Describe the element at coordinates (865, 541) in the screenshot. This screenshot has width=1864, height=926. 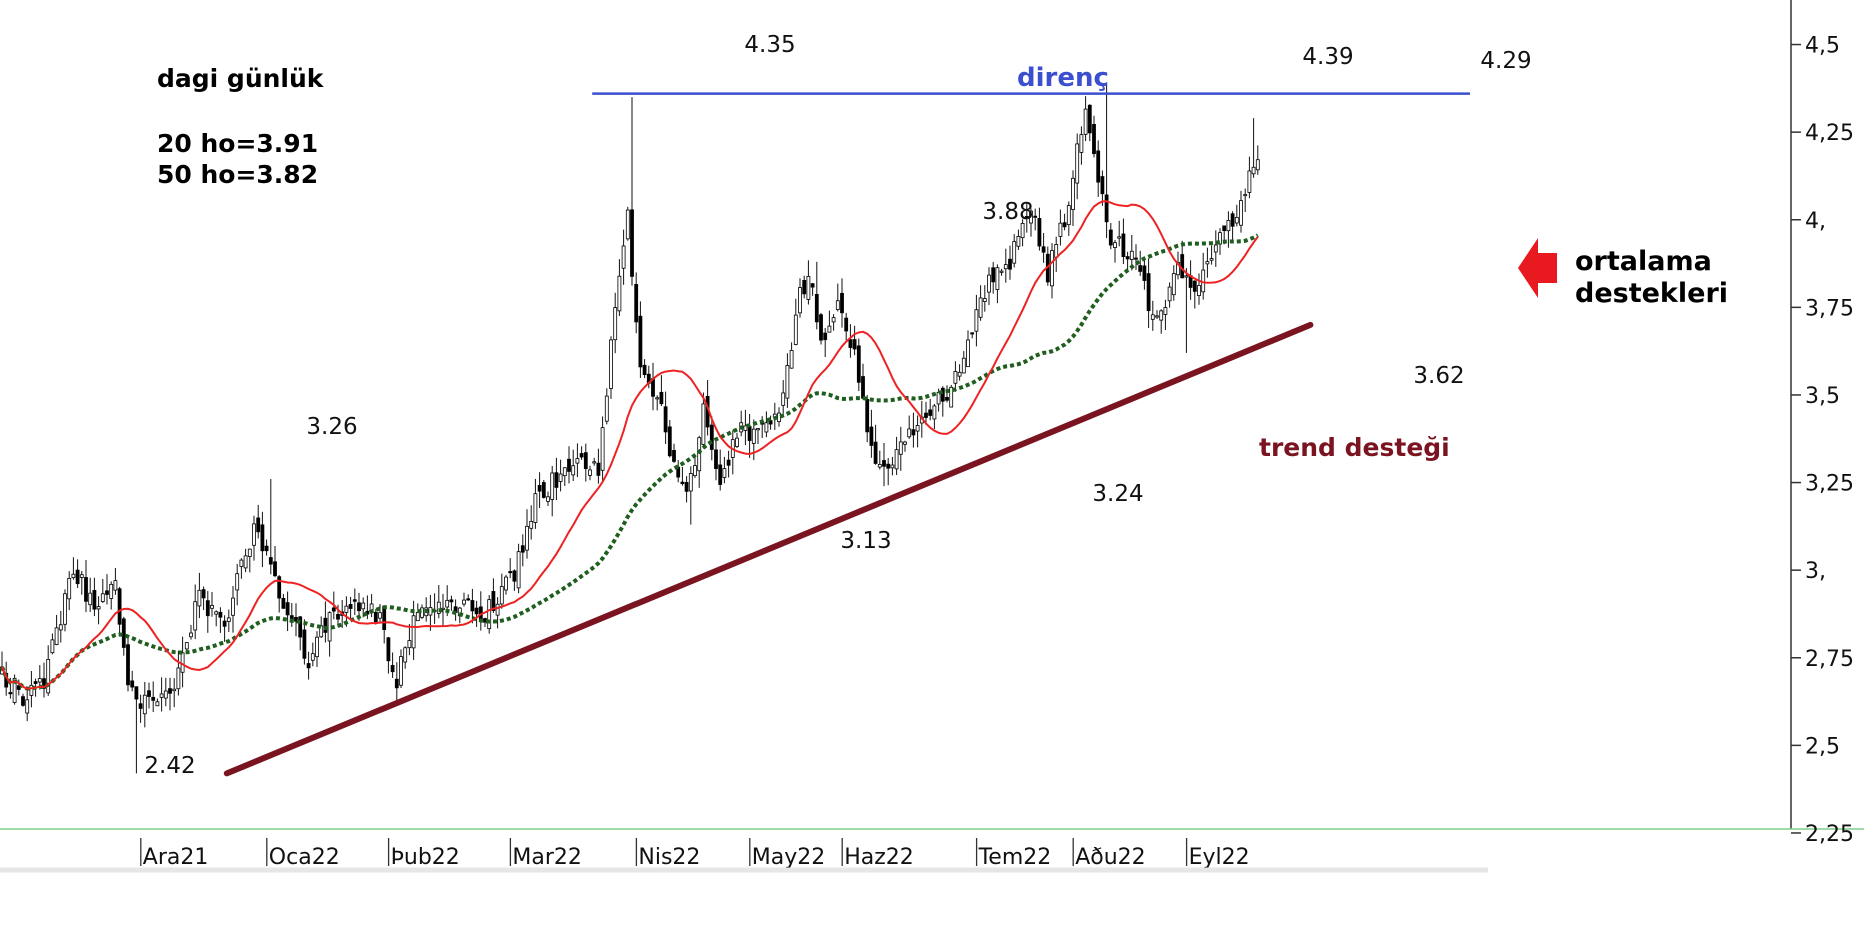
I see `price-label-3.13: 3.13` at that location.